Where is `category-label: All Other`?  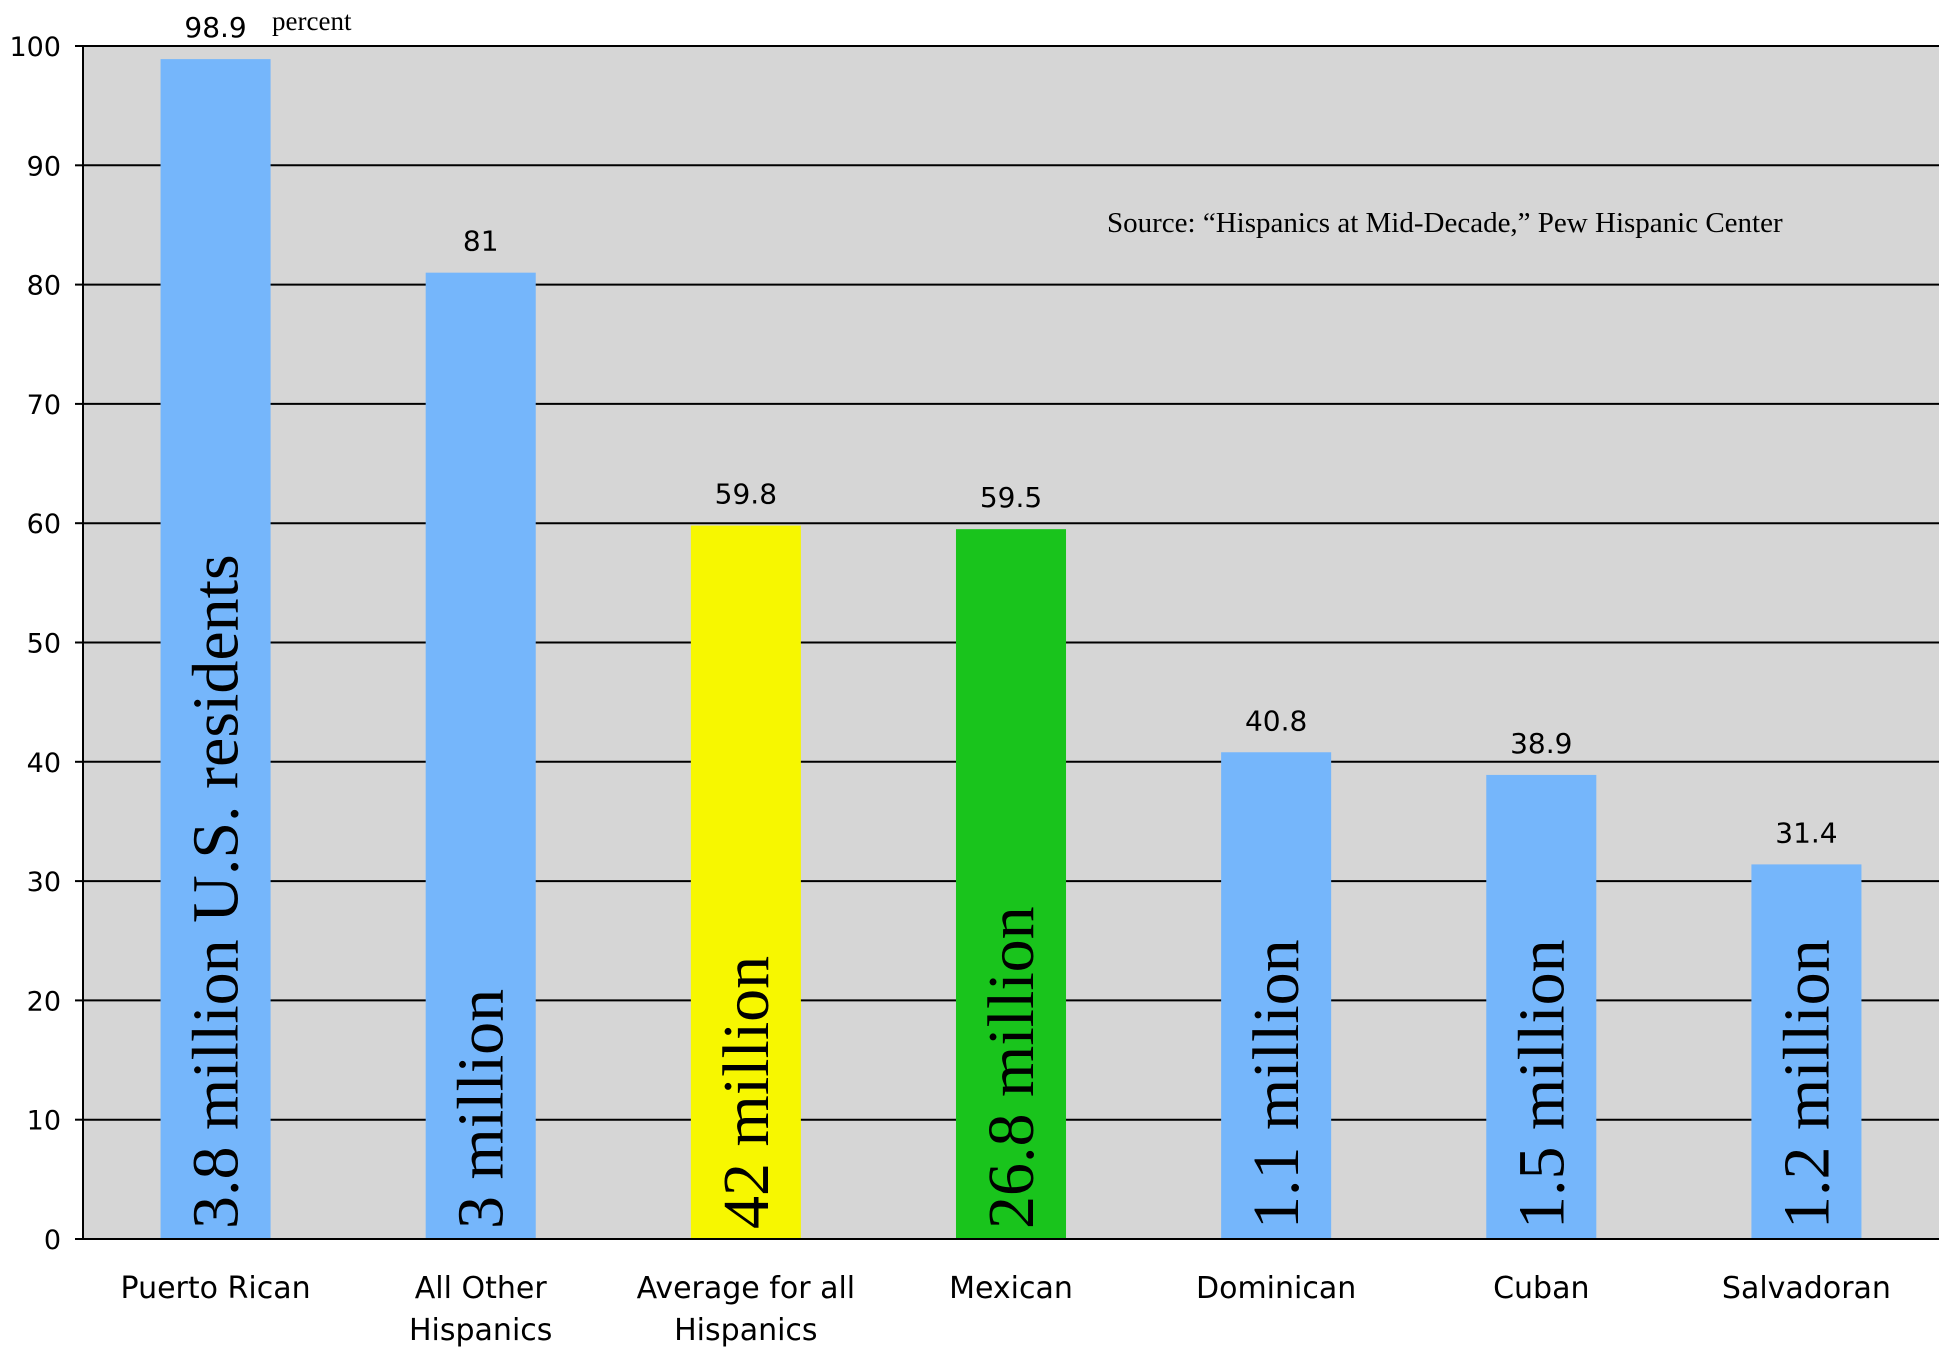 category-label: All Other is located at coordinates (481, 1288).